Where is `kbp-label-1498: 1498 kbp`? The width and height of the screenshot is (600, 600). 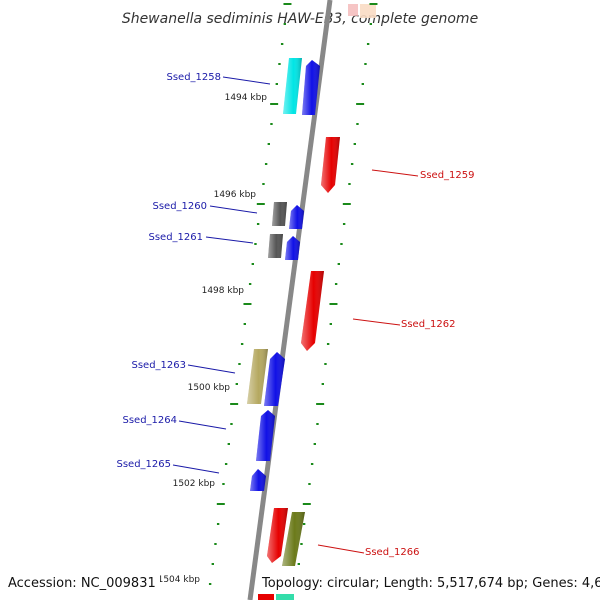
kbp-label-1498: 1498 kbp is located at coordinates (223, 291).